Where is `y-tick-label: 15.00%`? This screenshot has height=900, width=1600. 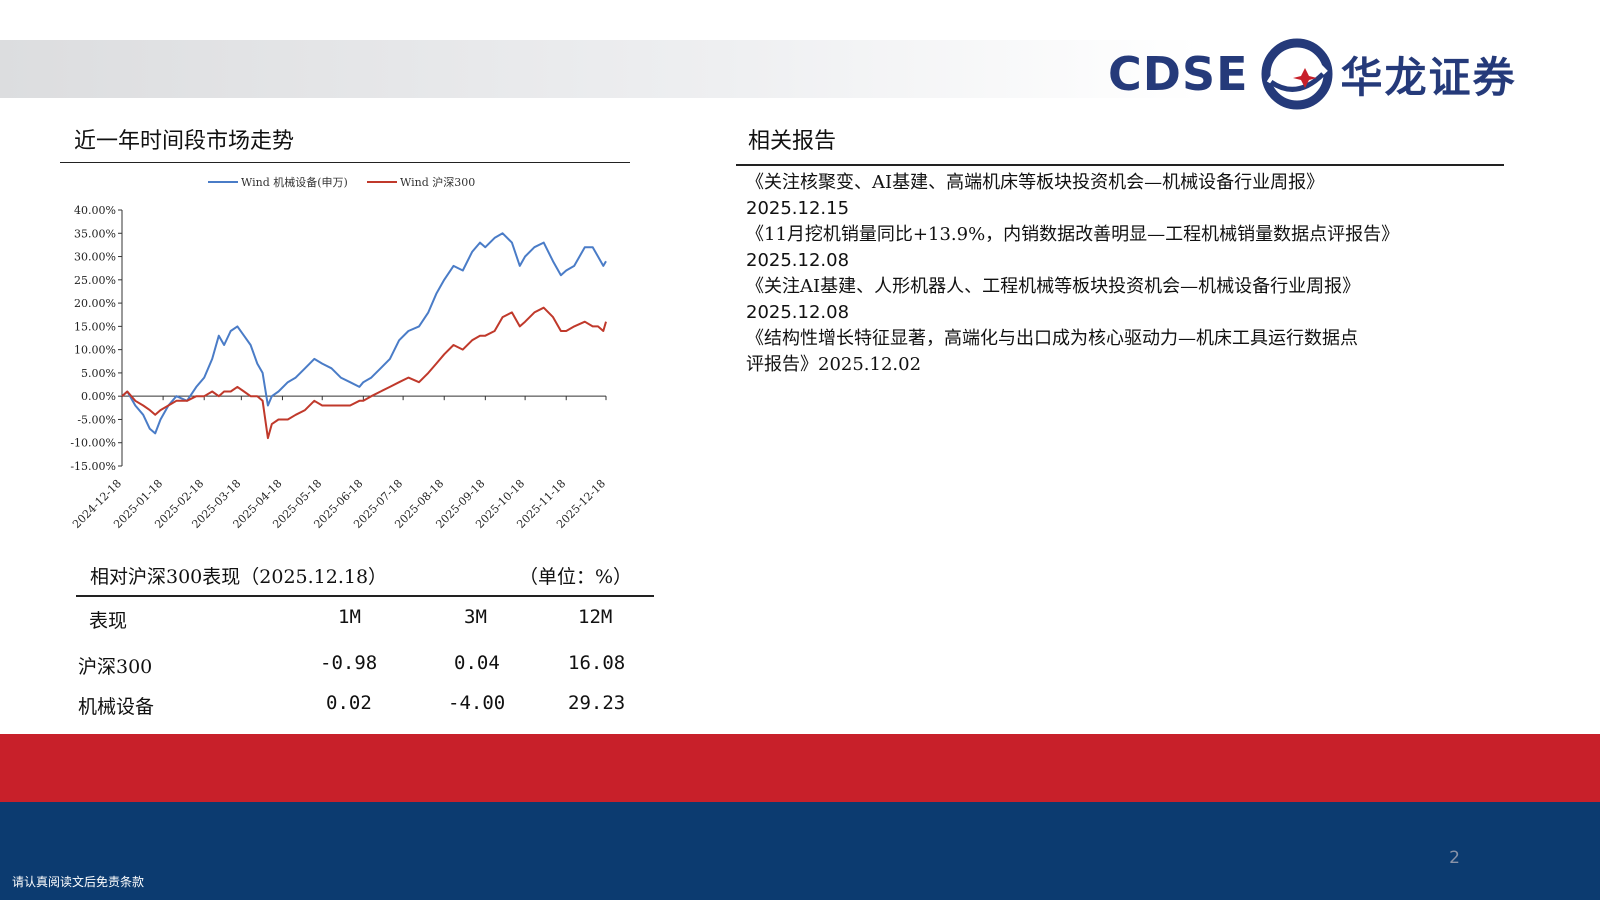 y-tick-label: 15.00% is located at coordinates (95, 326).